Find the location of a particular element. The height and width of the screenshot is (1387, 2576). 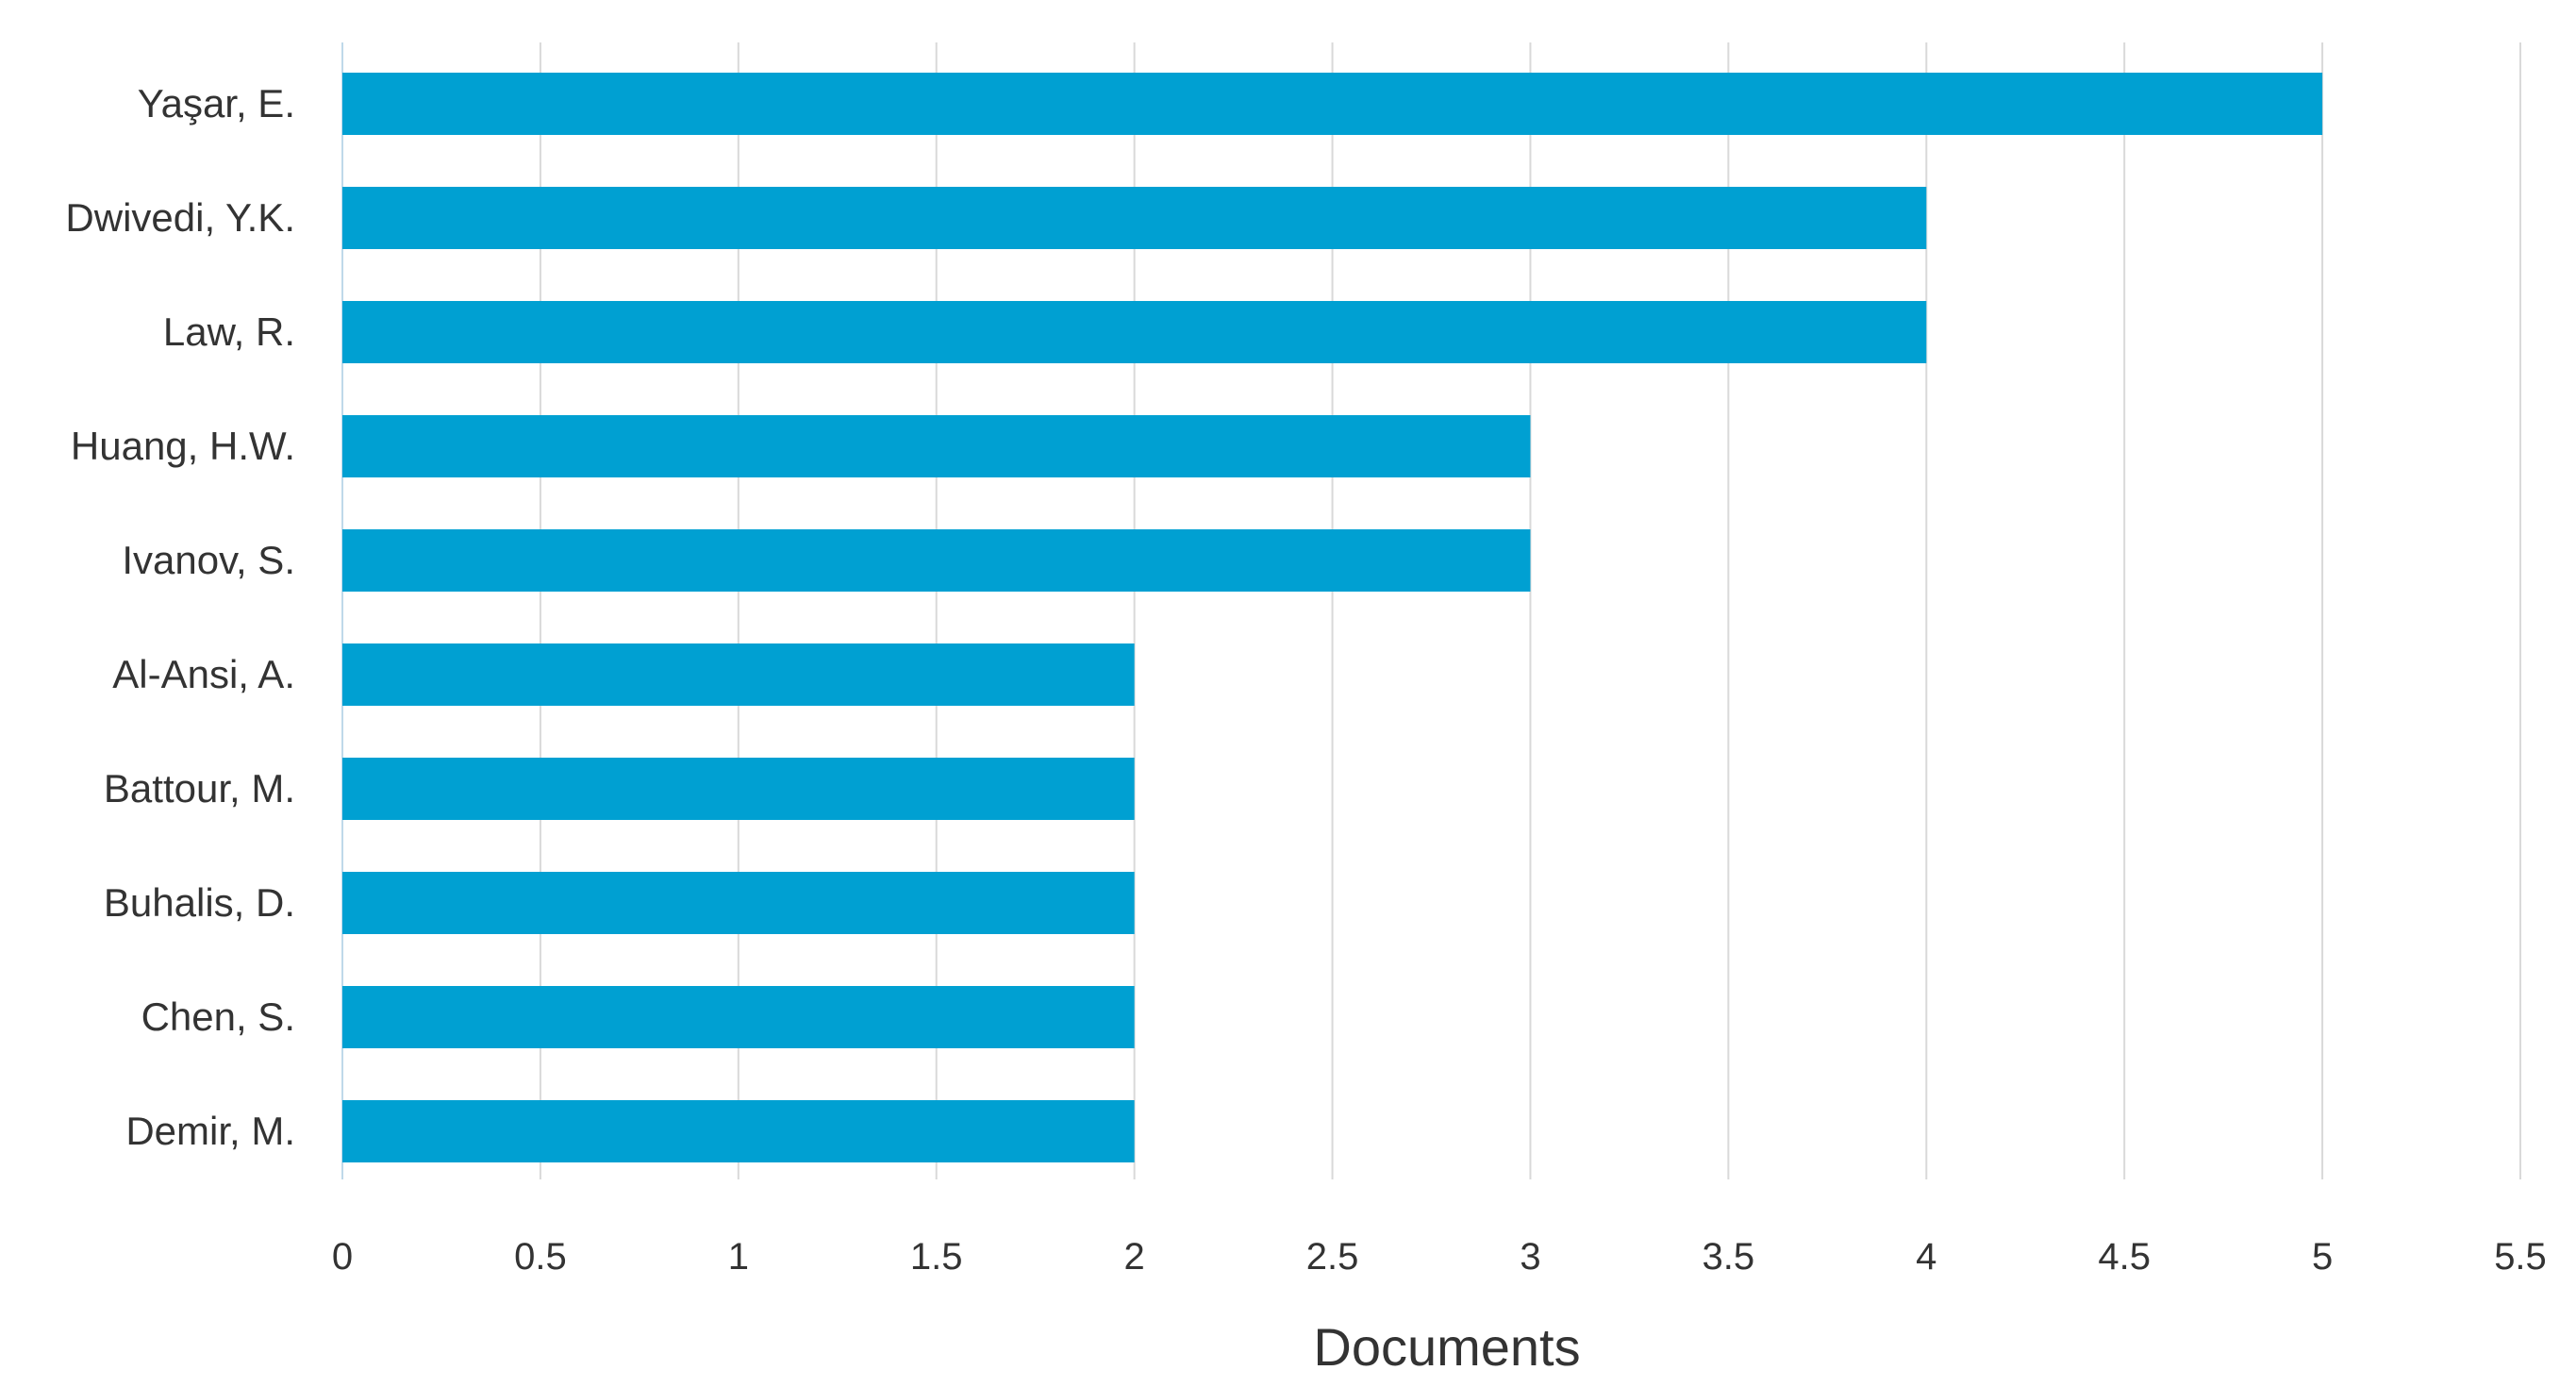

category-label: Ivanov, S. is located at coordinates (208, 560).